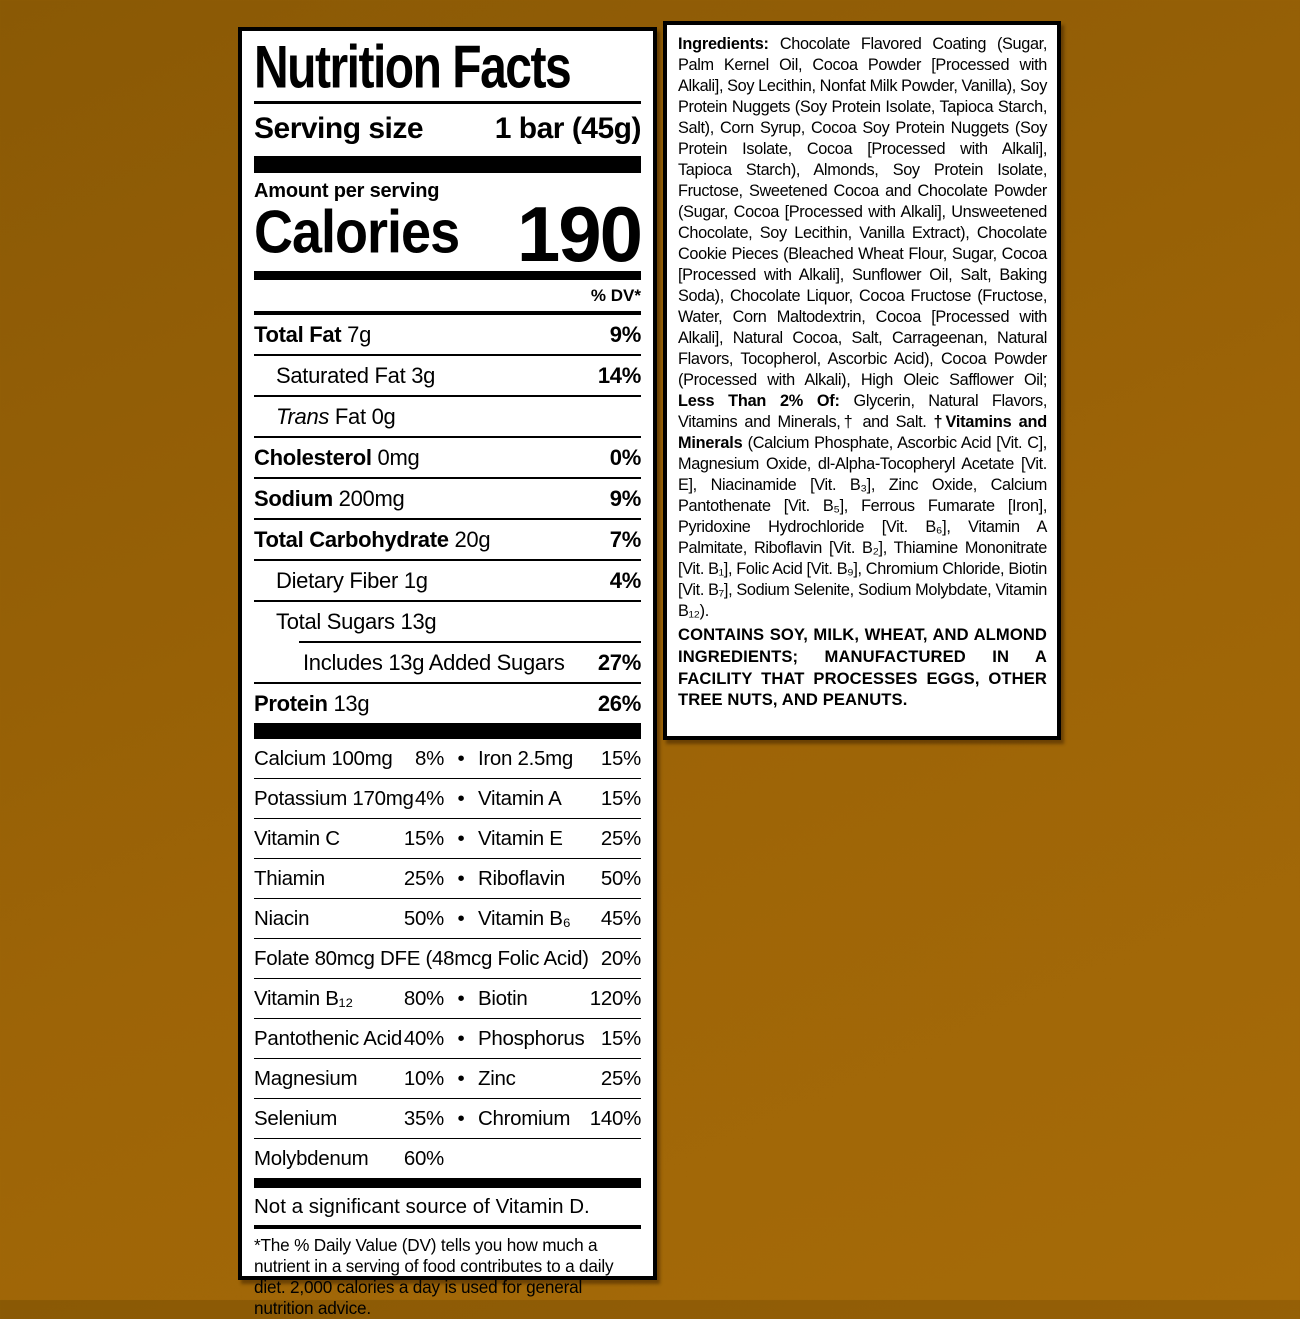 This screenshot has width=1300, height=1319. Describe the element at coordinates (447, 1183) in the screenshot. I see `vitamins-separator-bar` at that location.